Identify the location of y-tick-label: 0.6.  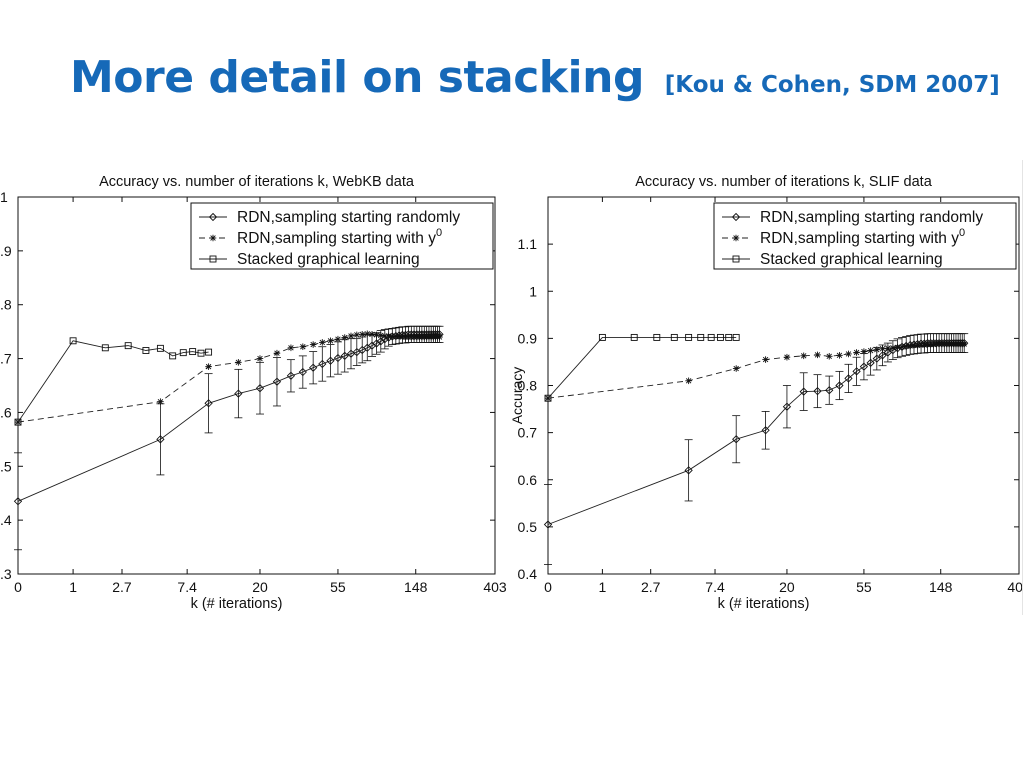
(528, 480).